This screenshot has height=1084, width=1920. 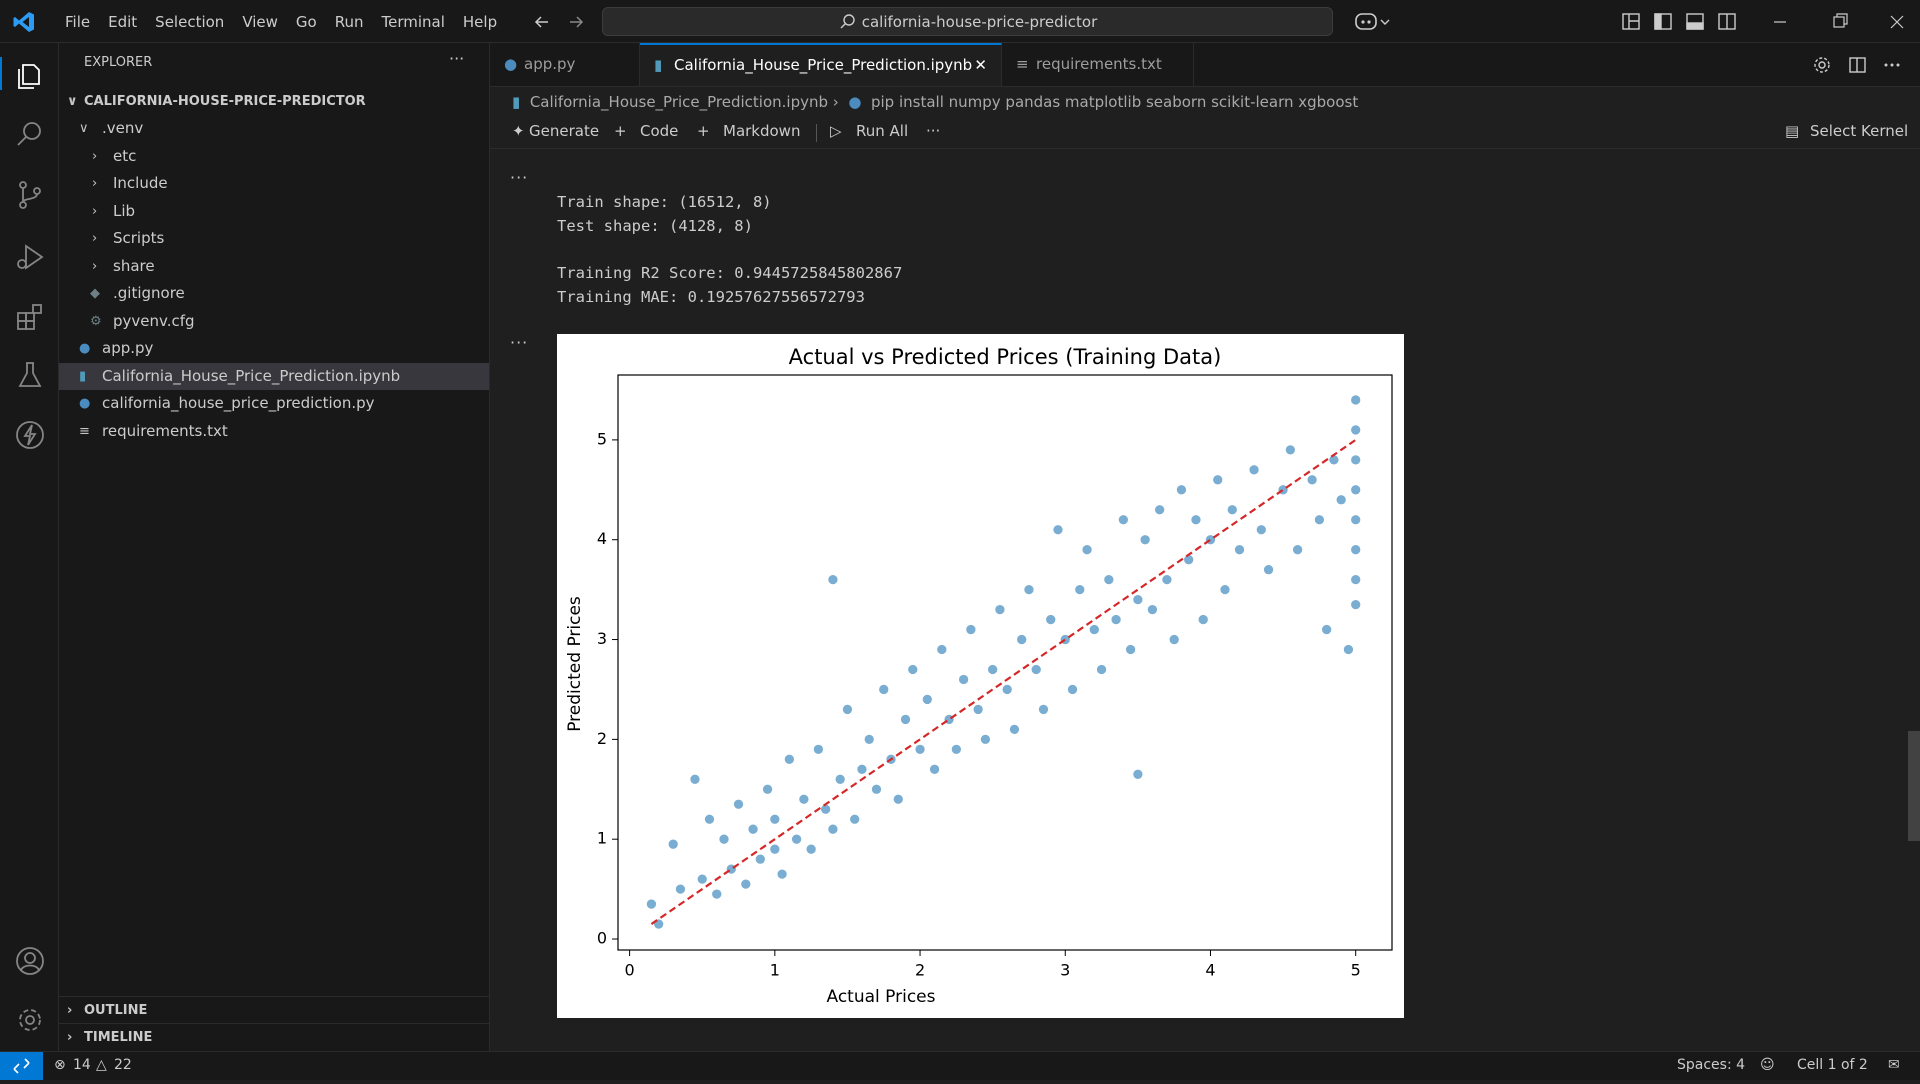 What do you see at coordinates (260, 21) in the screenshot?
I see `menu-item: View` at bounding box center [260, 21].